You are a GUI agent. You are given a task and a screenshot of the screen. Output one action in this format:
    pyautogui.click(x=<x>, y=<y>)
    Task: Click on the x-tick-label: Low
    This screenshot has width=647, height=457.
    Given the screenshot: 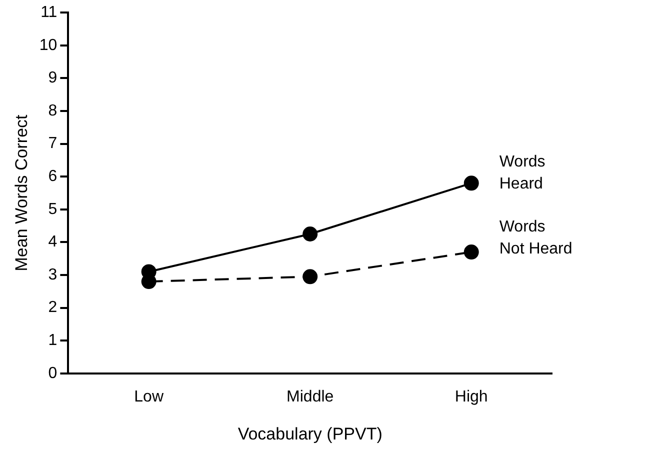 What is the action you would take?
    pyautogui.click(x=149, y=397)
    